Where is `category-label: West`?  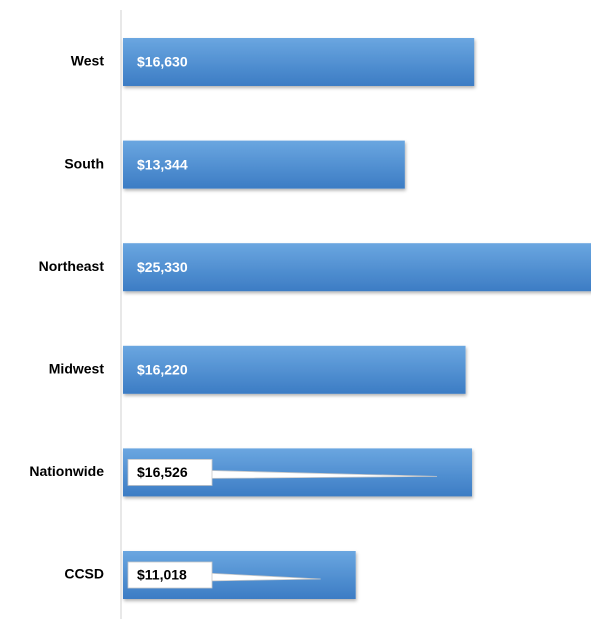
category-label: West is located at coordinates (88, 61).